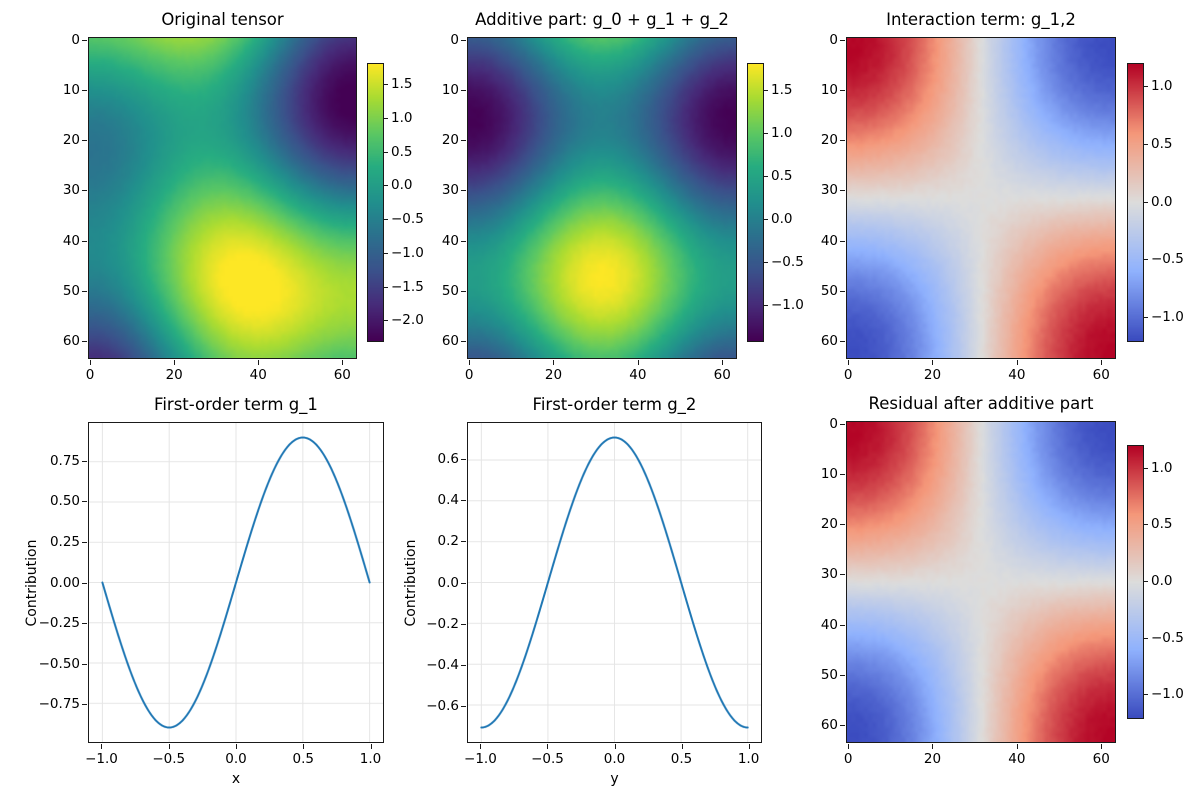 This screenshot has width=1200, height=800. I want to click on x-tick-label: 60, so click(1101, 375).